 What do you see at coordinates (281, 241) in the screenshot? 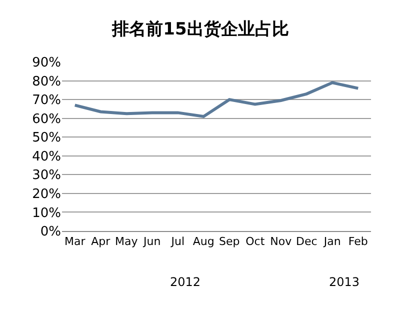
I see `x-tick-label: Nov` at bounding box center [281, 241].